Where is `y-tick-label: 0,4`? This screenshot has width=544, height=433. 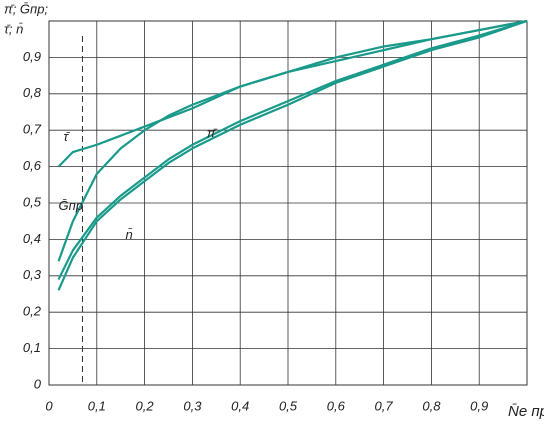 y-tick-label: 0,4 is located at coordinates (32, 238).